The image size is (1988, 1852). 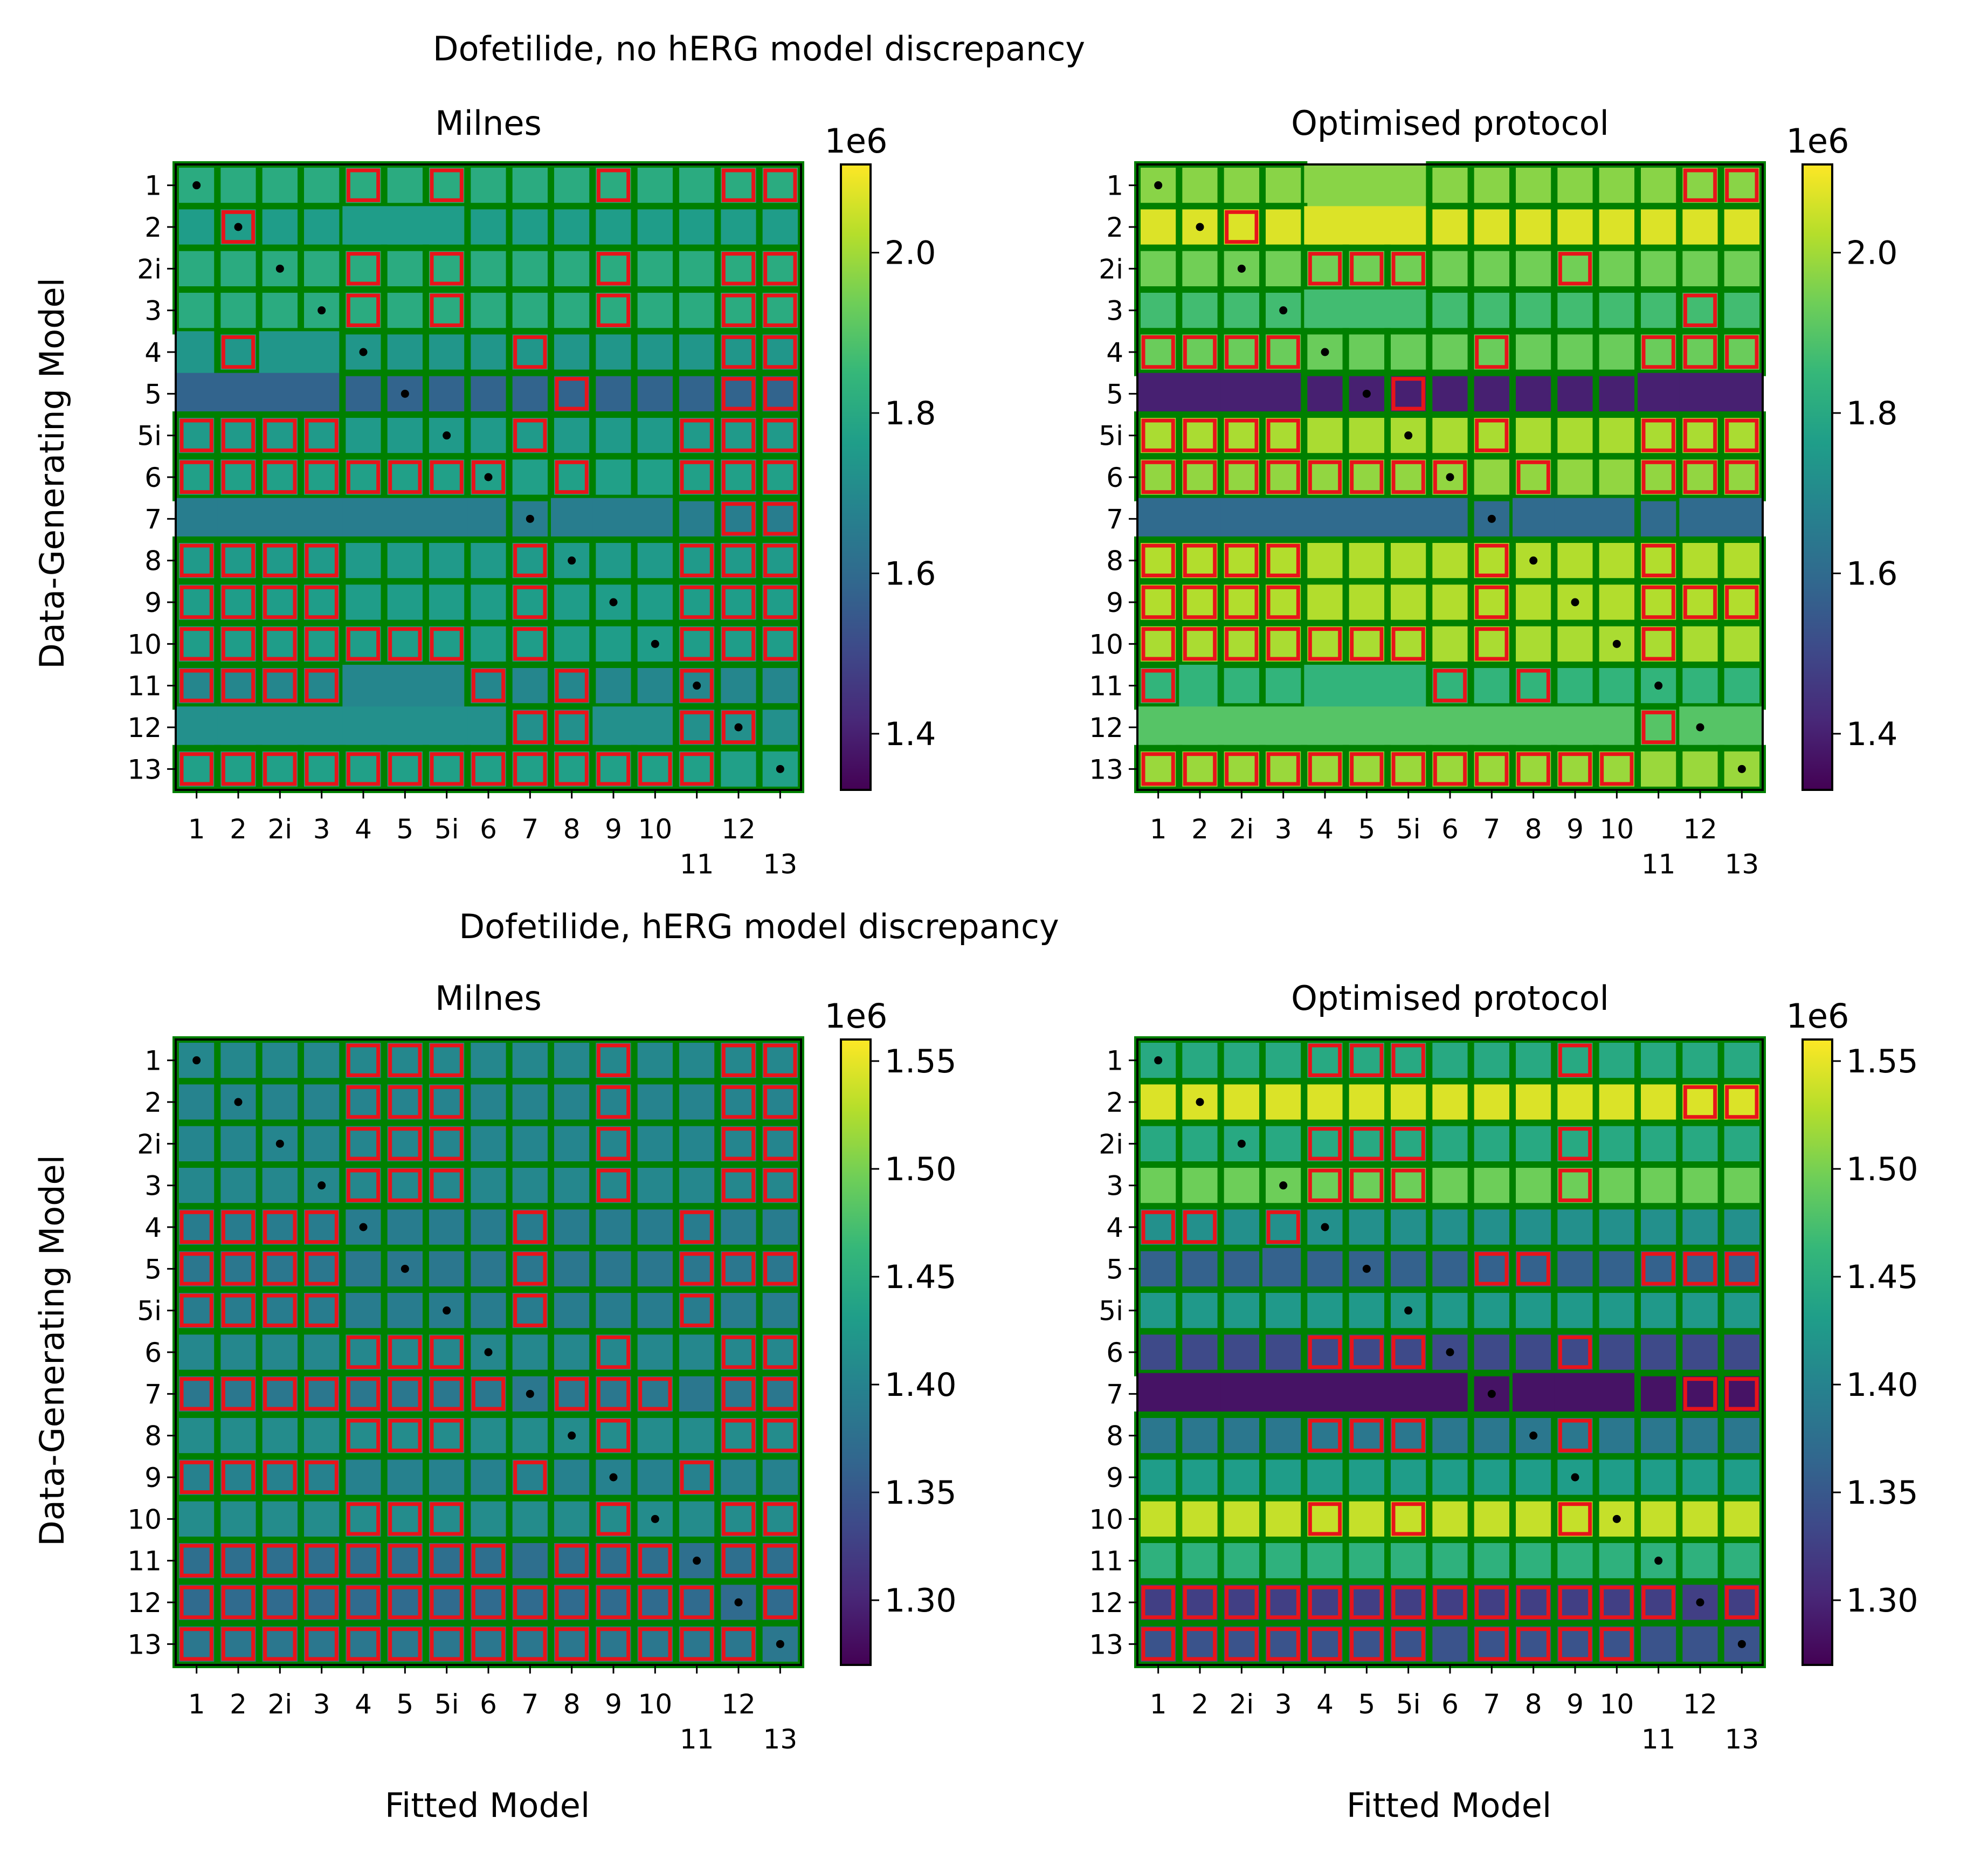 I want to click on cell-7-2i, so click(x=280, y=519).